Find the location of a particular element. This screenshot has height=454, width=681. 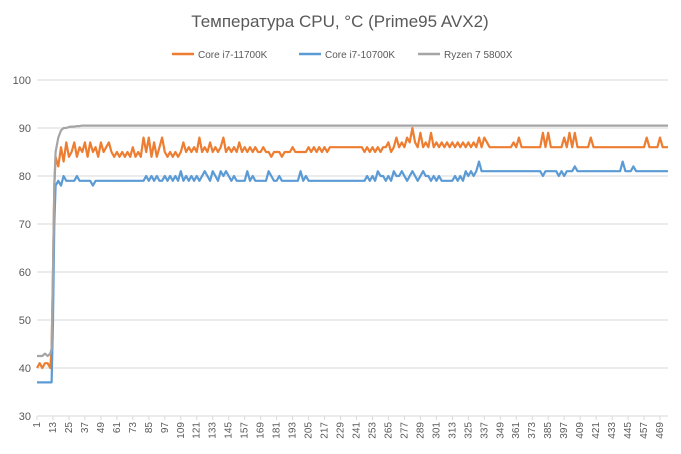

x-tick-label: 61 is located at coordinates (117, 428).